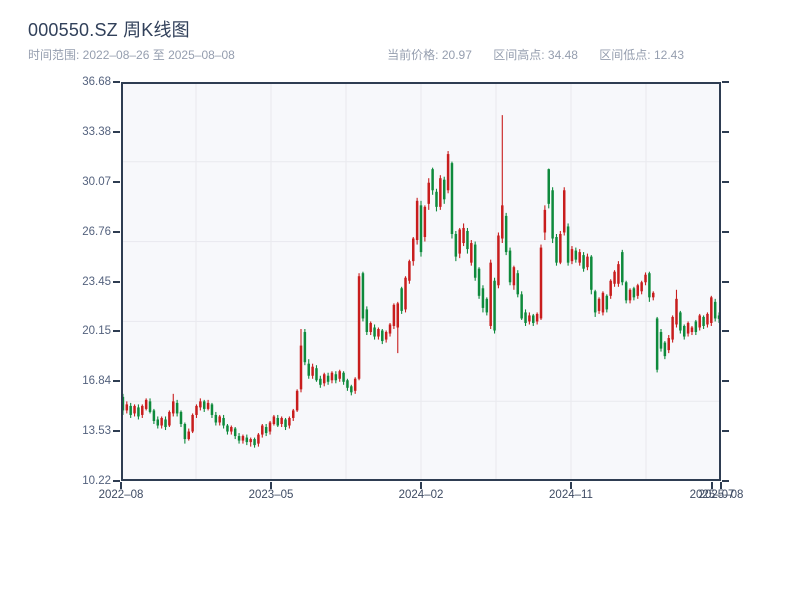  I want to click on y-axis-label: 36.68, so click(96, 82).